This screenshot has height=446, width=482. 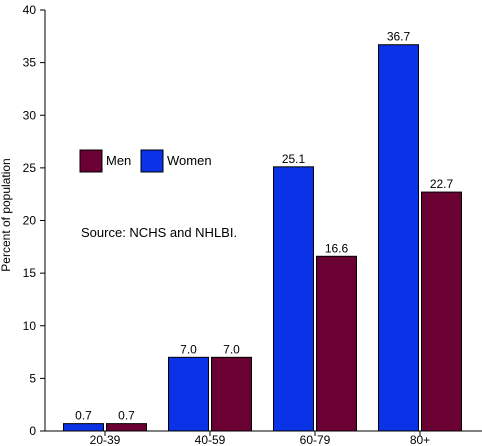 I want to click on y-tick-label: 20, so click(x=30, y=221).